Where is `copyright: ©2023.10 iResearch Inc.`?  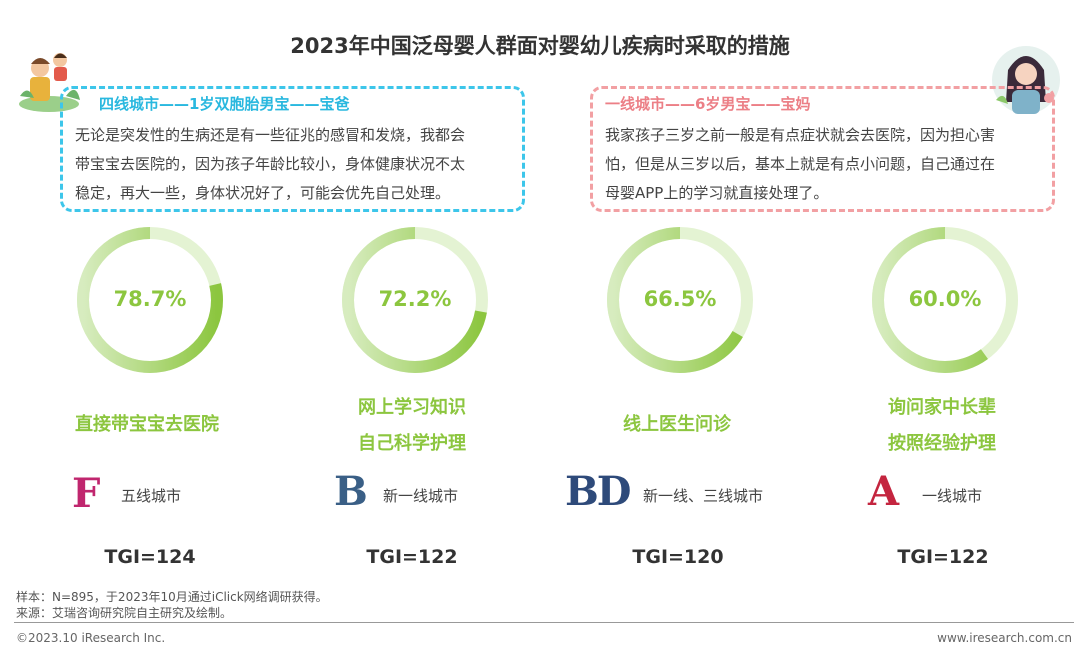 copyright: ©2023.10 iResearch Inc. is located at coordinates (91, 638).